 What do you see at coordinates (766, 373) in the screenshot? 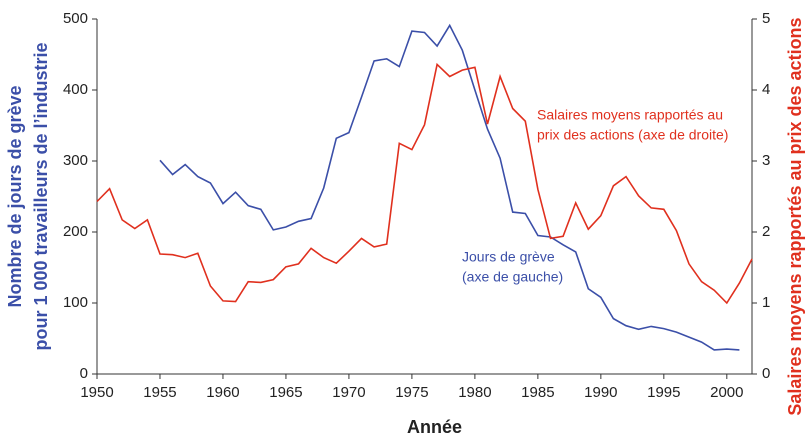
I see `y2-tick-label: 0` at bounding box center [766, 373].